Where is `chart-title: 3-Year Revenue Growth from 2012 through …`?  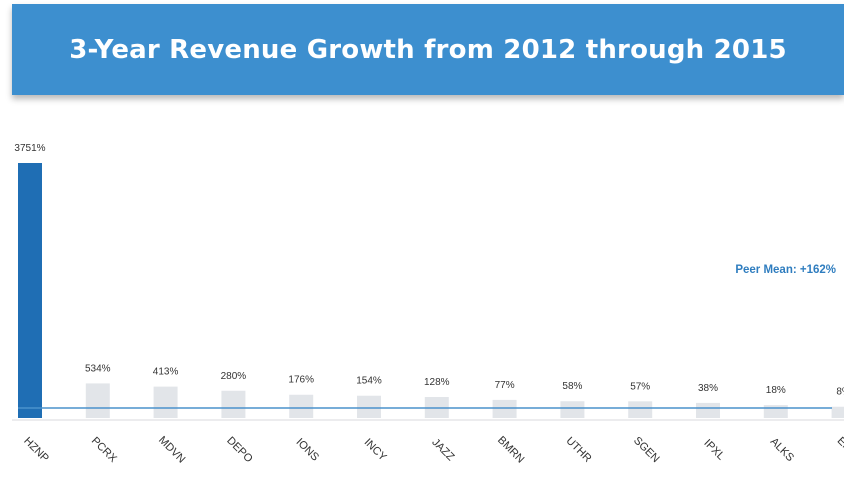 chart-title: 3-Year Revenue Growth from 2012 through … is located at coordinates (428, 49).